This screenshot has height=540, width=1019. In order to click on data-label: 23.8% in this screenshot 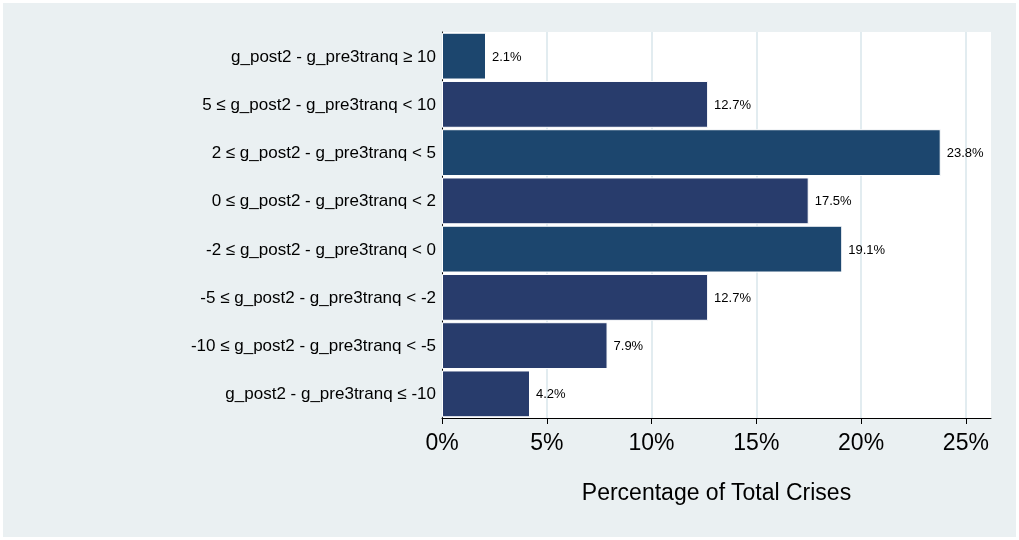, I will do `click(965, 153)`.